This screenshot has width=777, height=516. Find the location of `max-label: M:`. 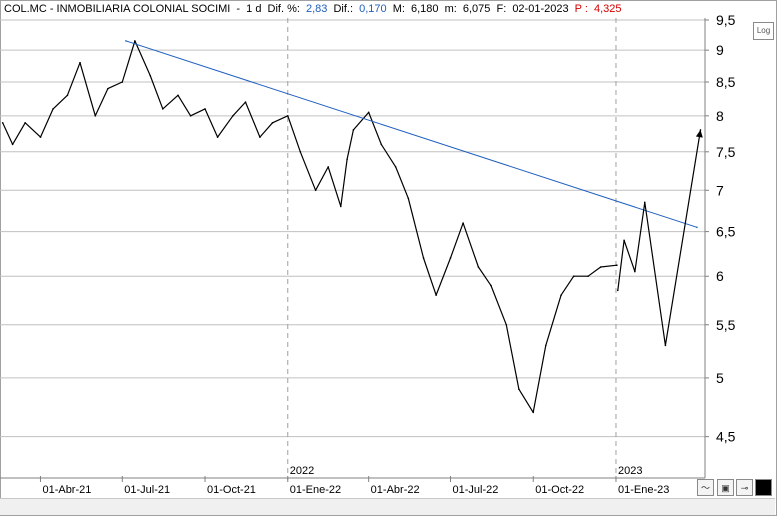

max-label: M: is located at coordinates (398, 9).